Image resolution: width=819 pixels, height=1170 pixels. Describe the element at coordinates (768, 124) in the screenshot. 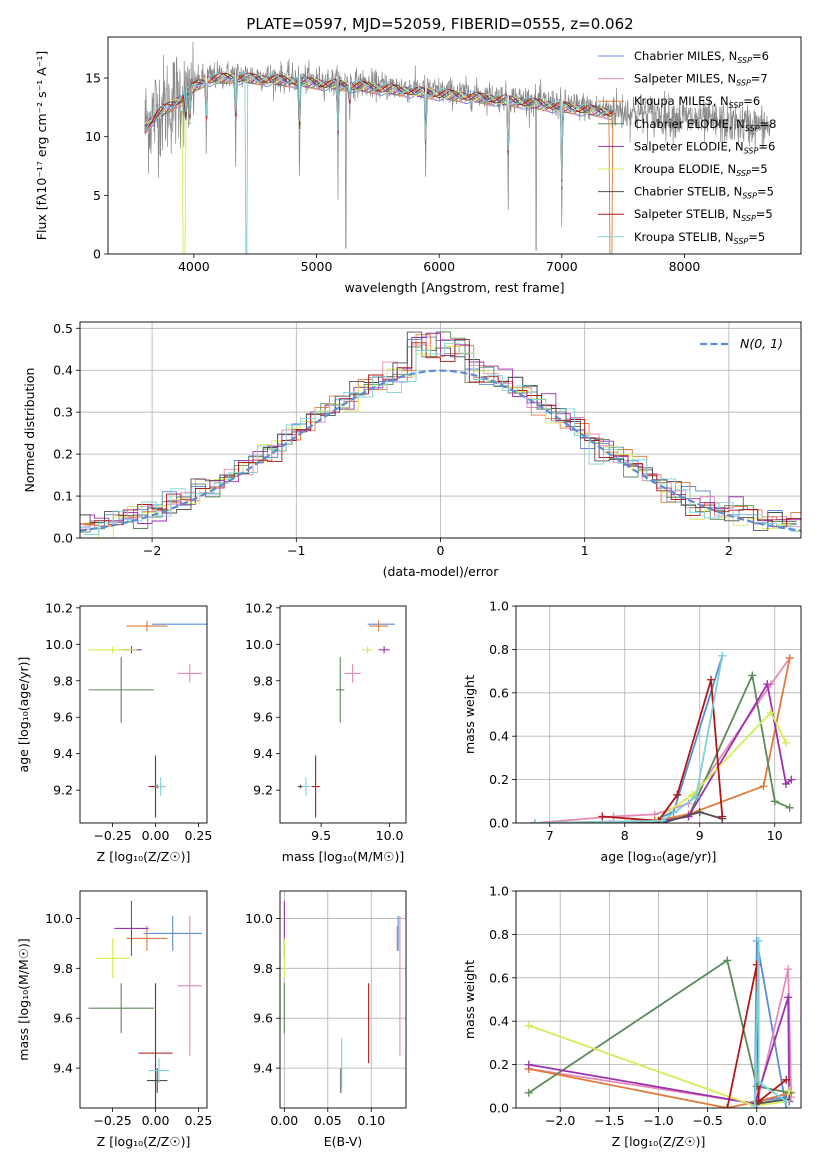

I see `legend-label-tail: =8` at that location.